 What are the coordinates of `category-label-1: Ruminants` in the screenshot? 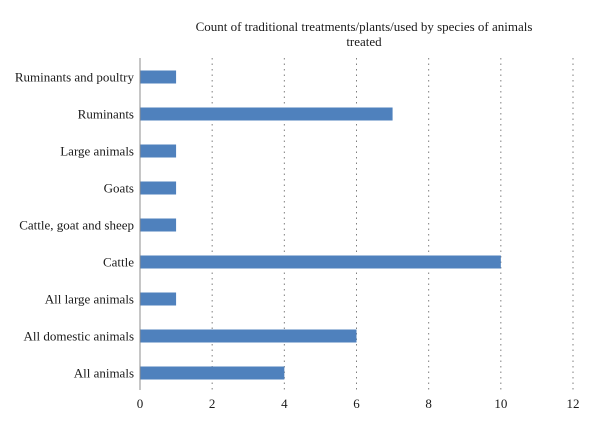 It's located at (106, 114).